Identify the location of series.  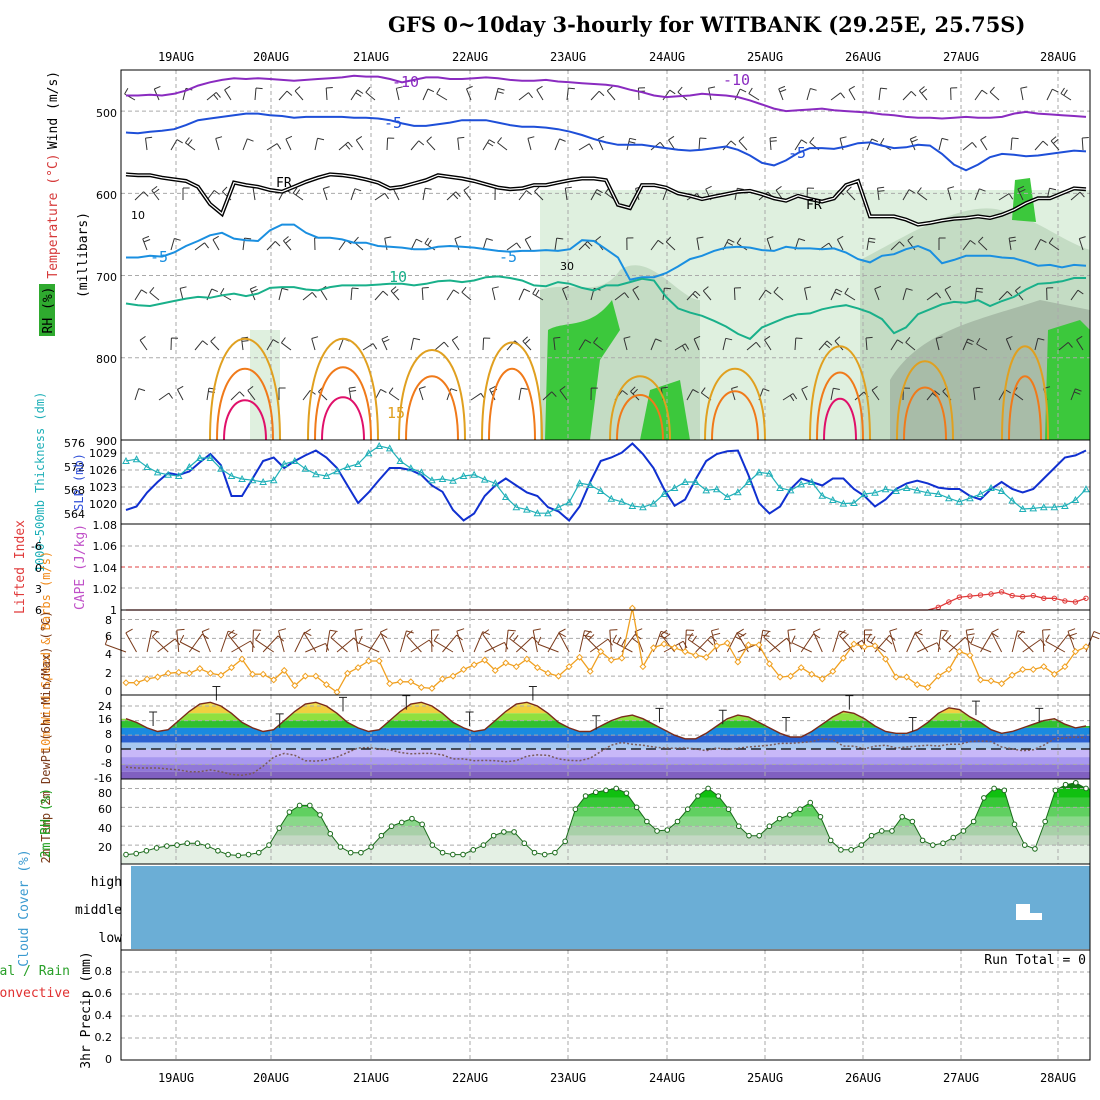
(606, 481).